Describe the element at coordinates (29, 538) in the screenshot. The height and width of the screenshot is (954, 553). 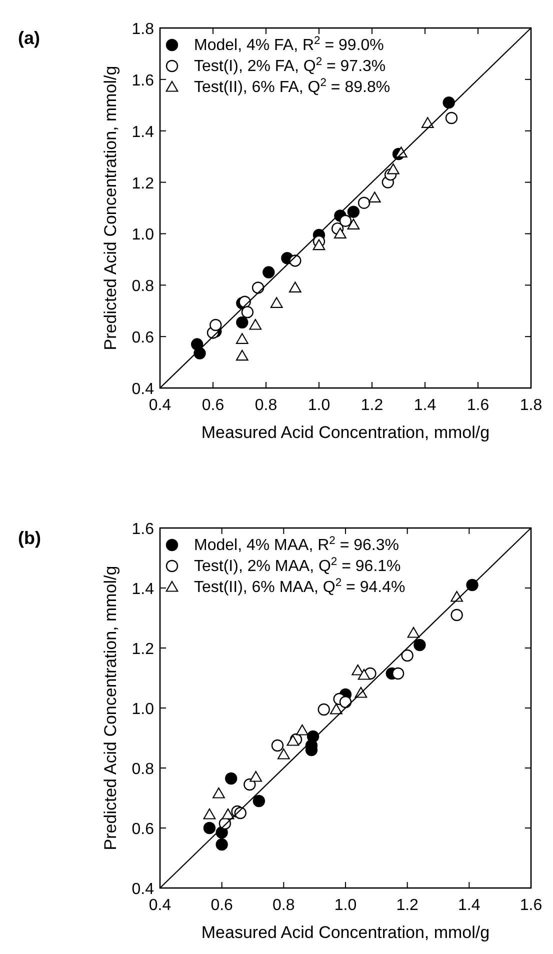
I see `chart-title: (b)` at that location.